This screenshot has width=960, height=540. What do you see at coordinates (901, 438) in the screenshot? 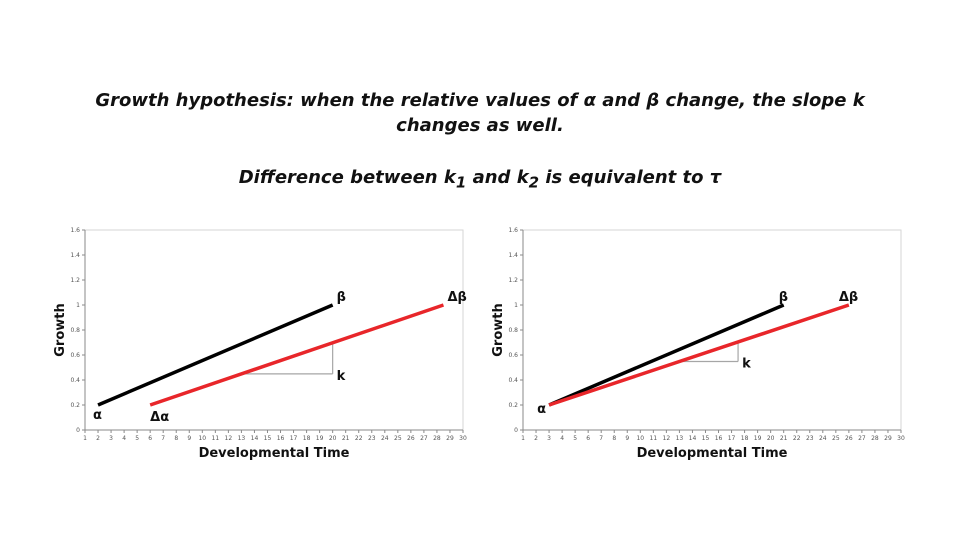
I see `x-tick-label: 30` at bounding box center [901, 438].